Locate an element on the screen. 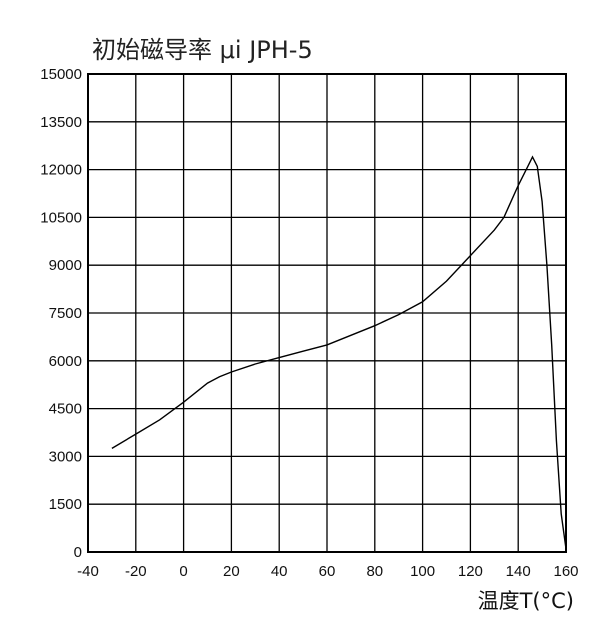 This screenshot has width=600, height=630. chart-title: 初始磁导率 μi JPH-5 is located at coordinates (202, 50).